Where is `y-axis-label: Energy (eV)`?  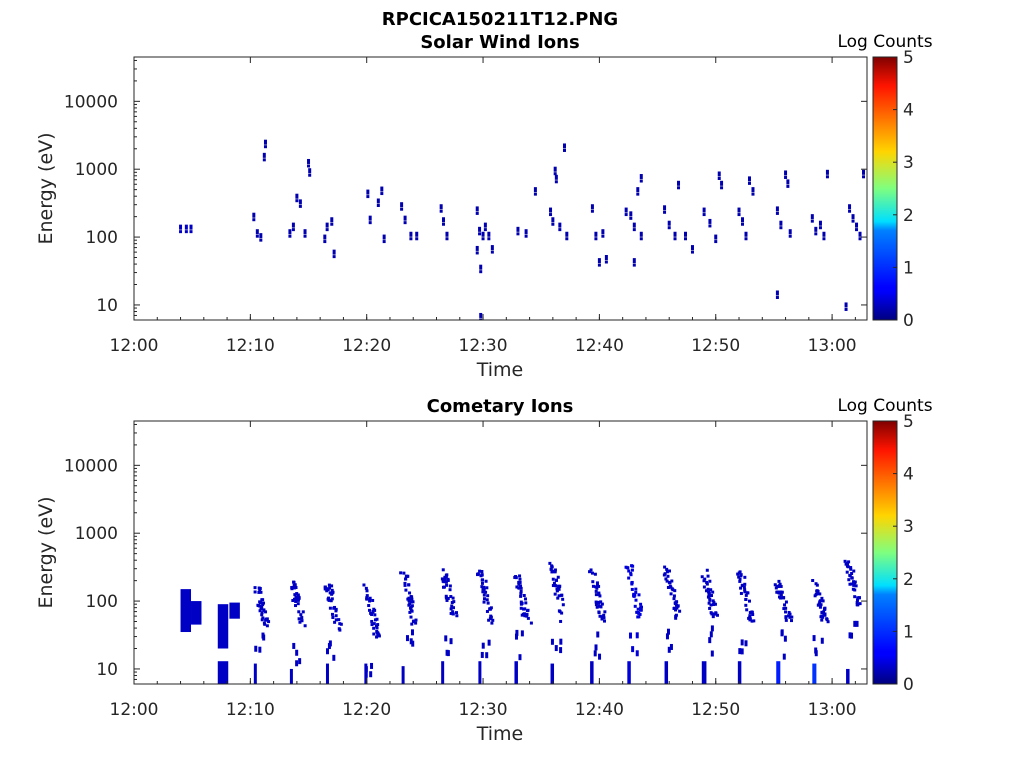 y-axis-label: Energy (eV) is located at coordinates (46, 188).